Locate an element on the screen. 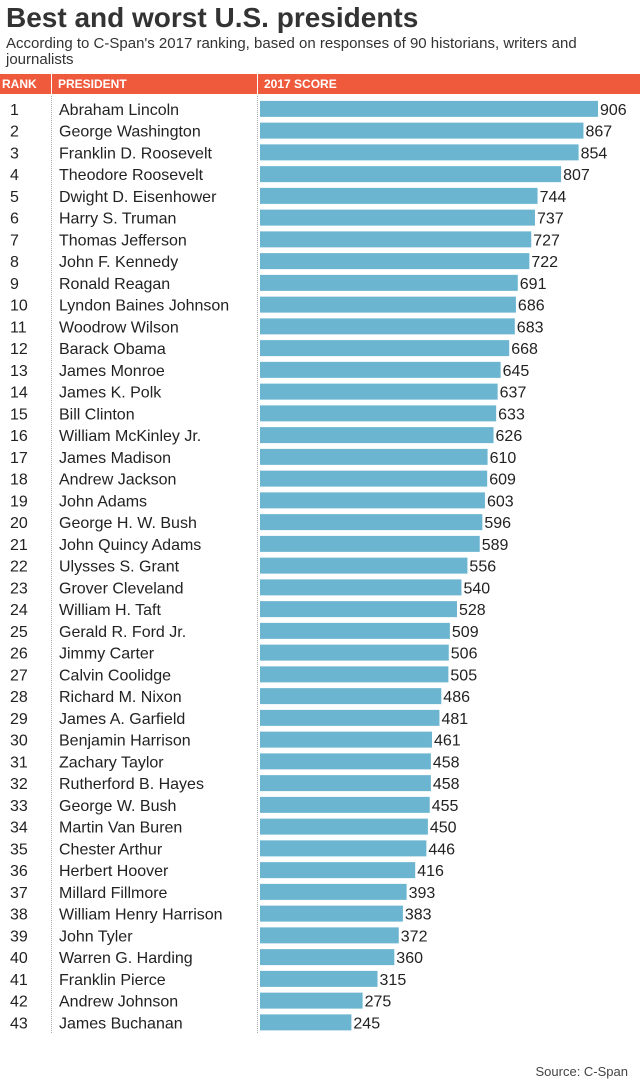 This screenshot has height=1083, width=640. president-label: Herbert Hoover is located at coordinates (114, 871).